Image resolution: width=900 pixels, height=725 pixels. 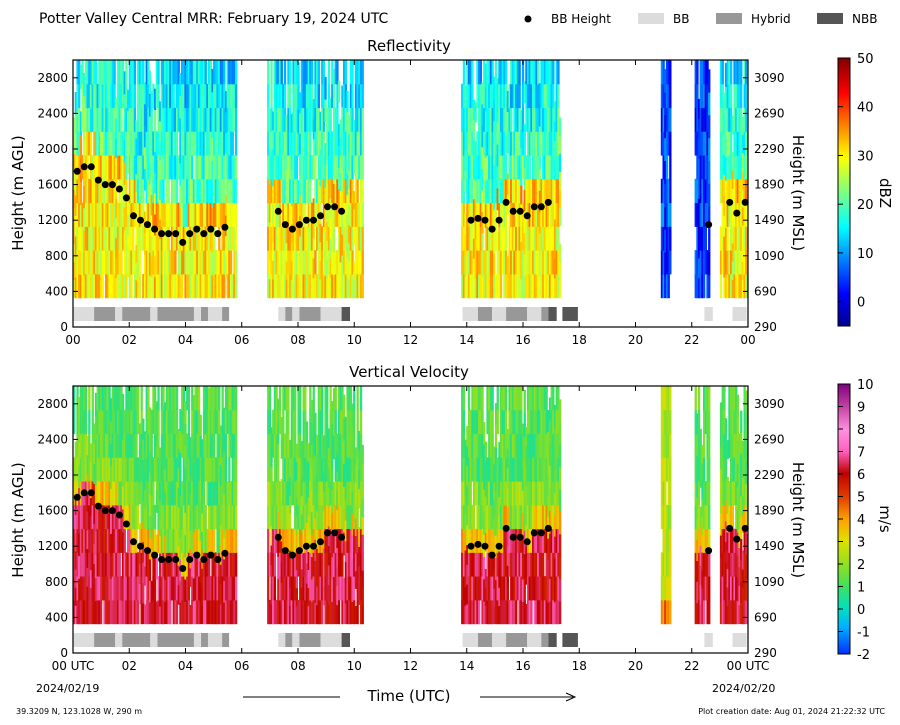 I want to click on legend-swatch, so click(x=651, y=18).